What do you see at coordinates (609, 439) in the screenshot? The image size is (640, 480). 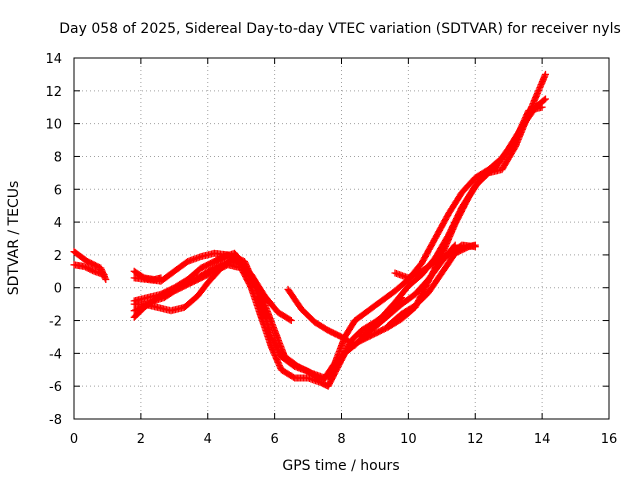 I see `x-tick-label: 16` at bounding box center [609, 439].